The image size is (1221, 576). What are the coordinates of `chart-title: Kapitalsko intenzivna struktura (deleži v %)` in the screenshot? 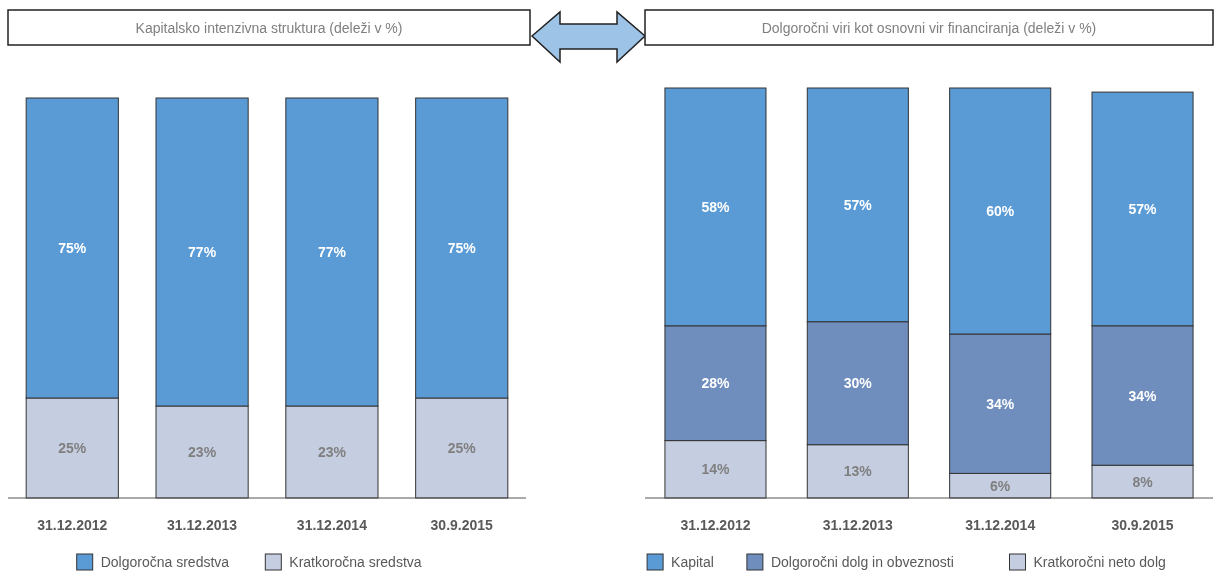 It's located at (269, 28).